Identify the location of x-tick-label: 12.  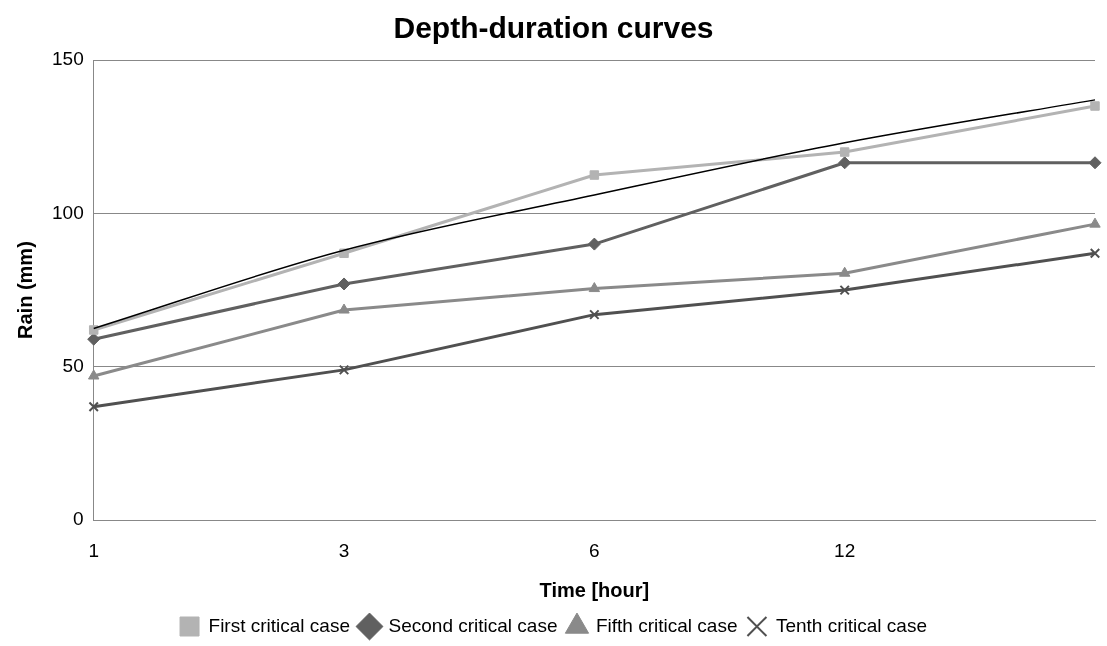
(845, 550).